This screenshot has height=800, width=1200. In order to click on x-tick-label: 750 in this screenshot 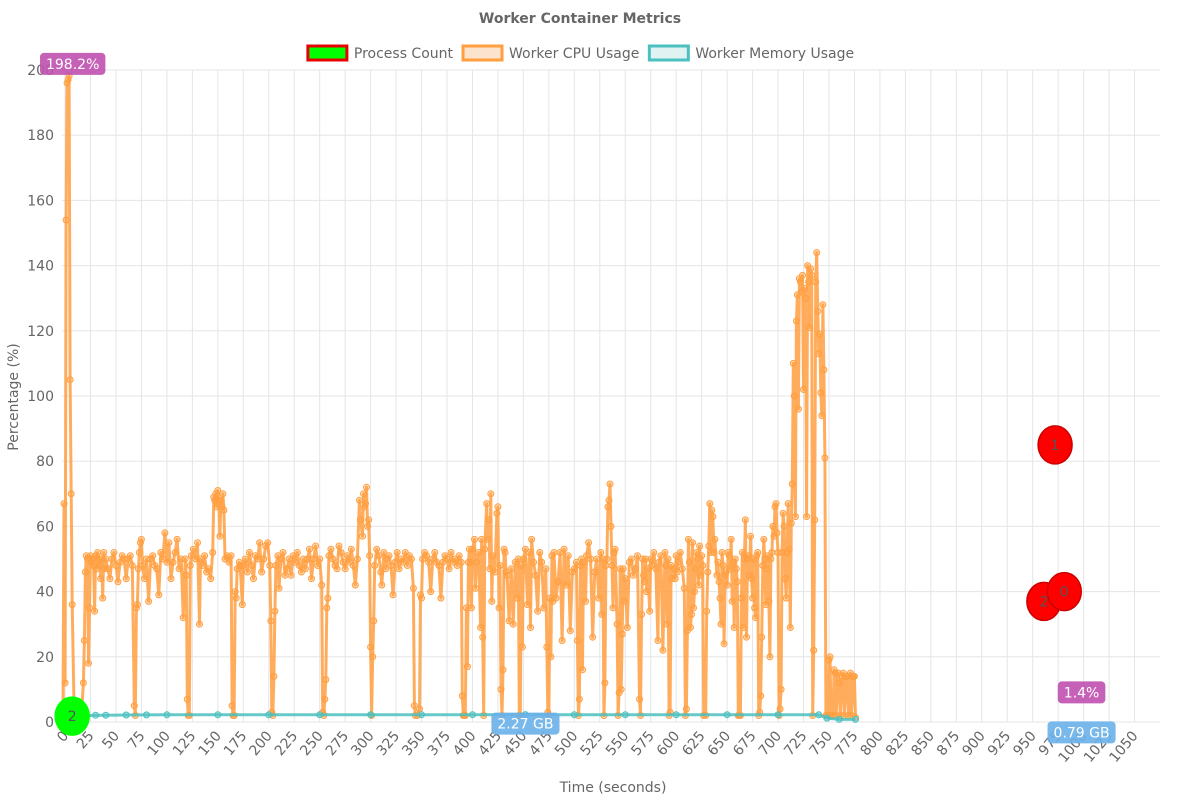, I will do `click(821, 743)`.